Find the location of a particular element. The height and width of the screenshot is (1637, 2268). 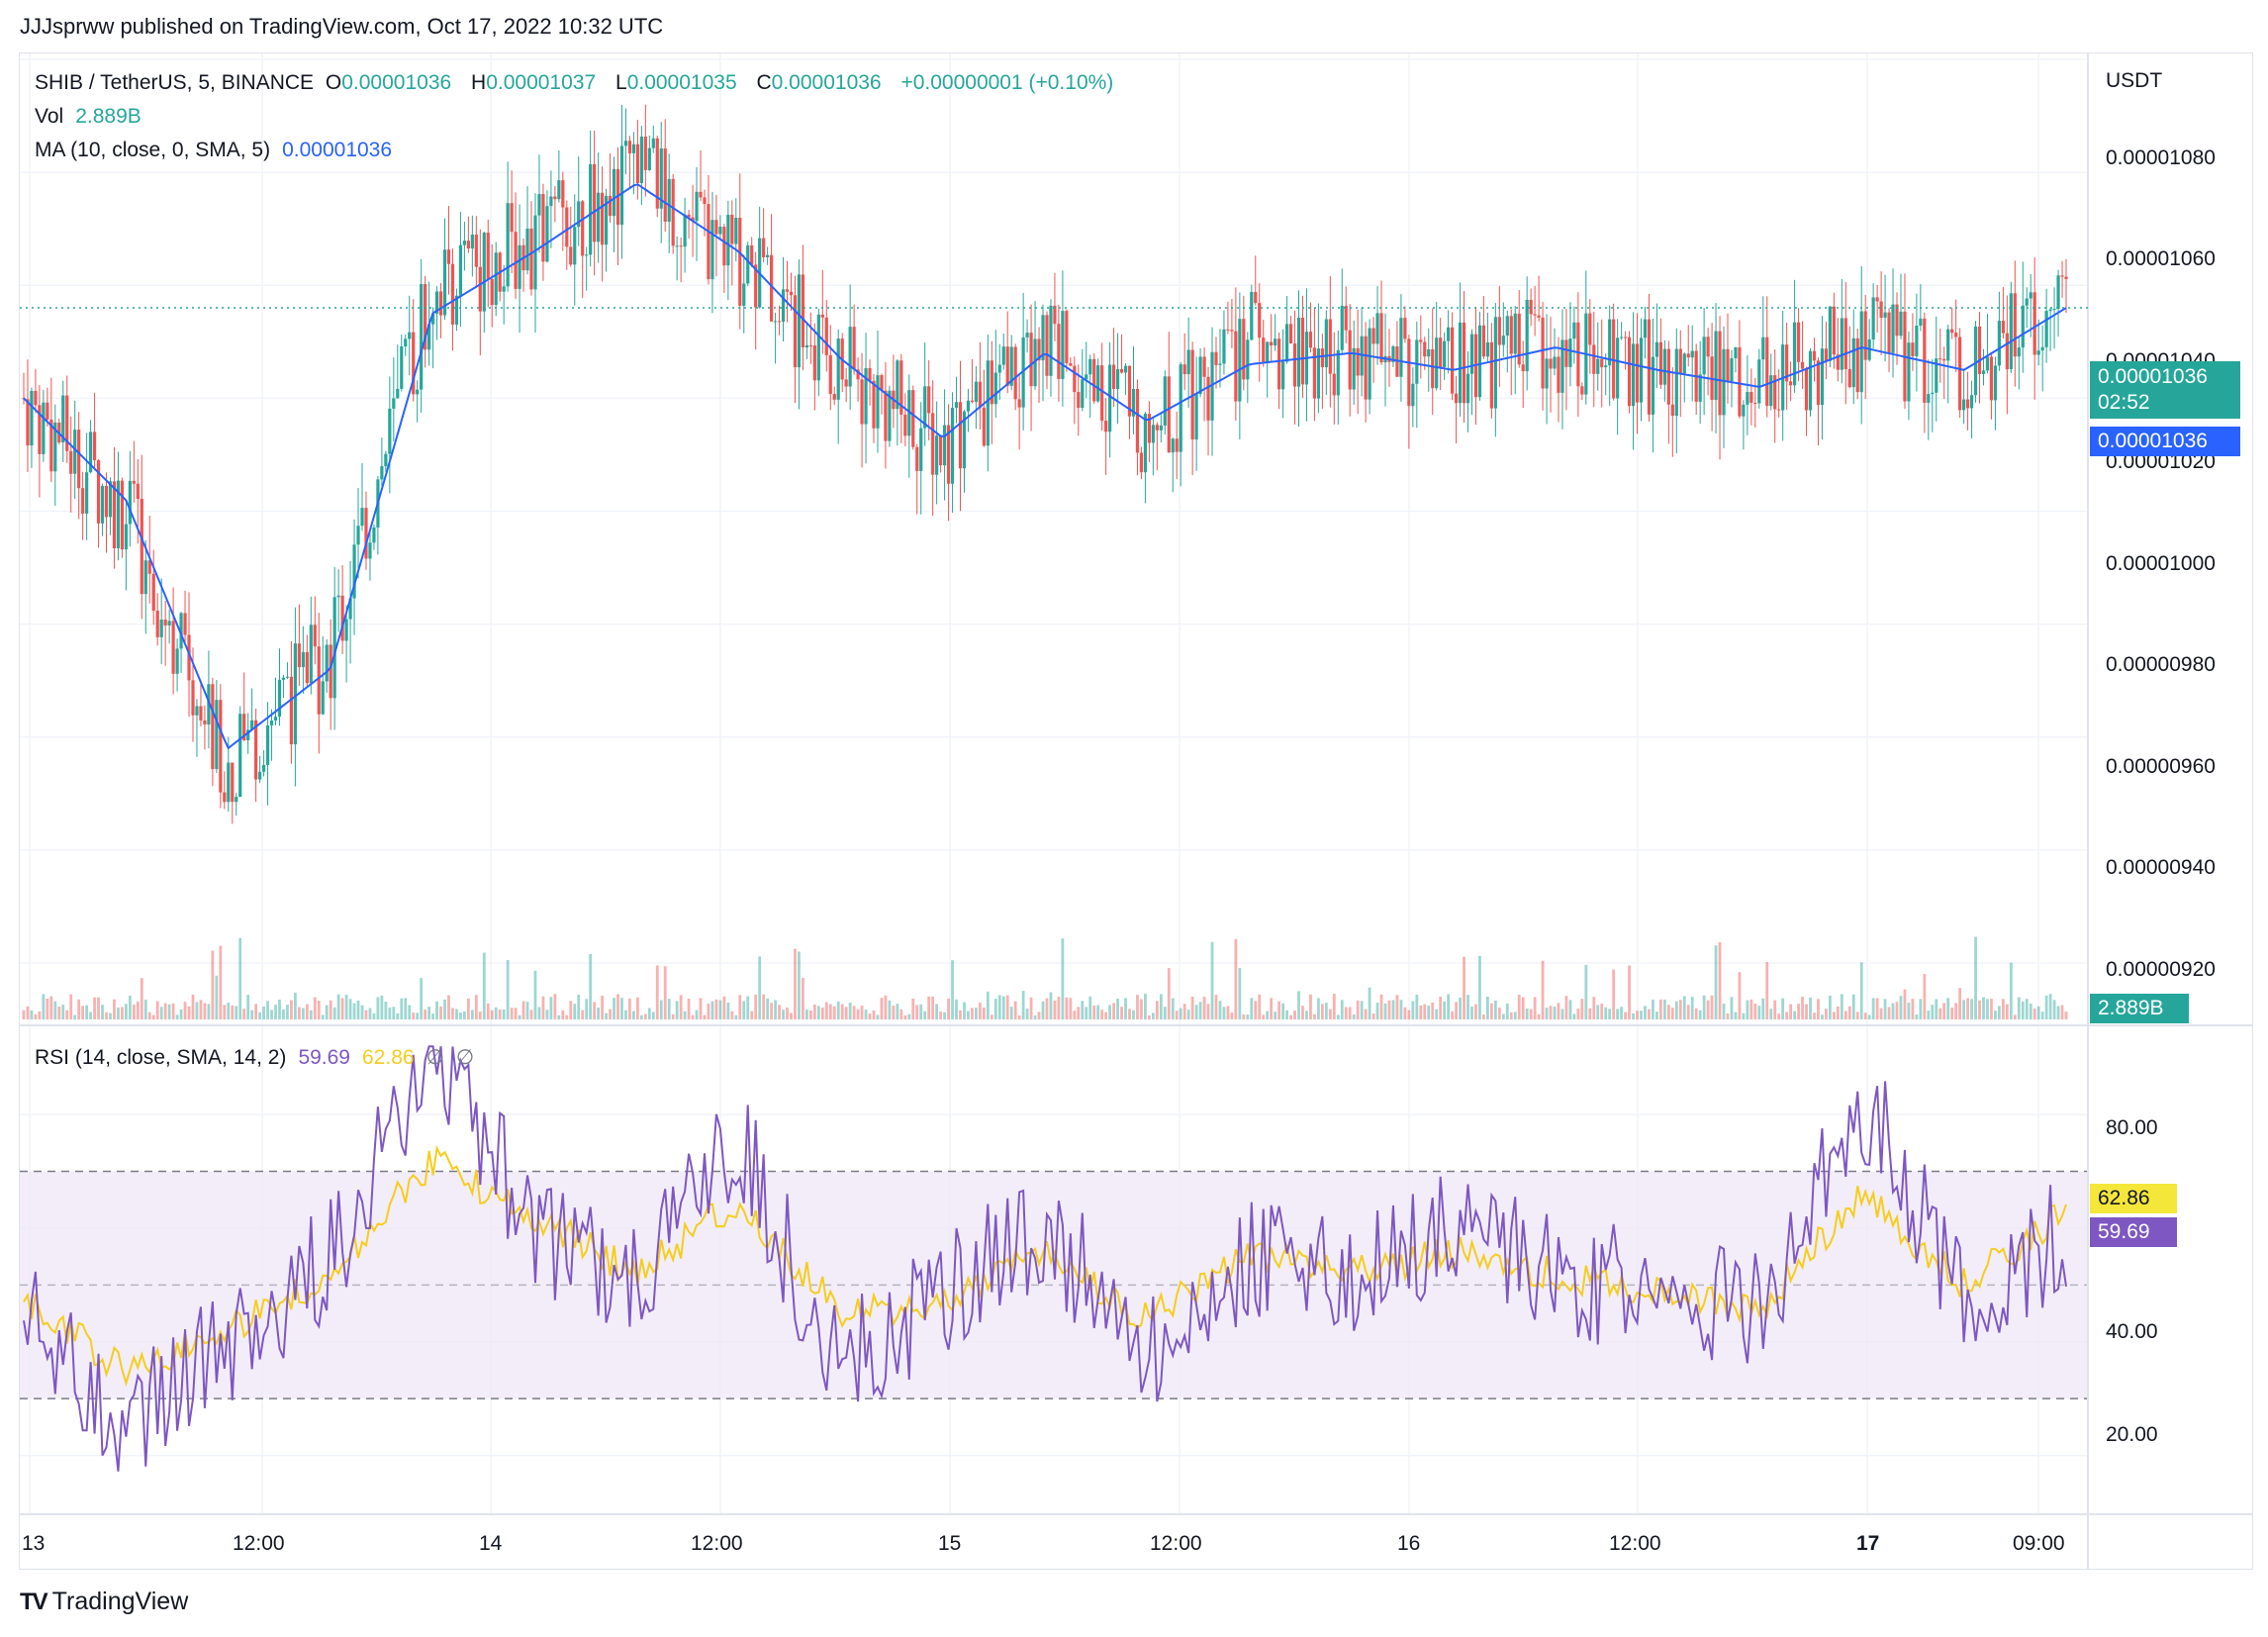

rsi-label: RSI (14, close, SMA, 14, 2) is located at coordinates (161, 1057).